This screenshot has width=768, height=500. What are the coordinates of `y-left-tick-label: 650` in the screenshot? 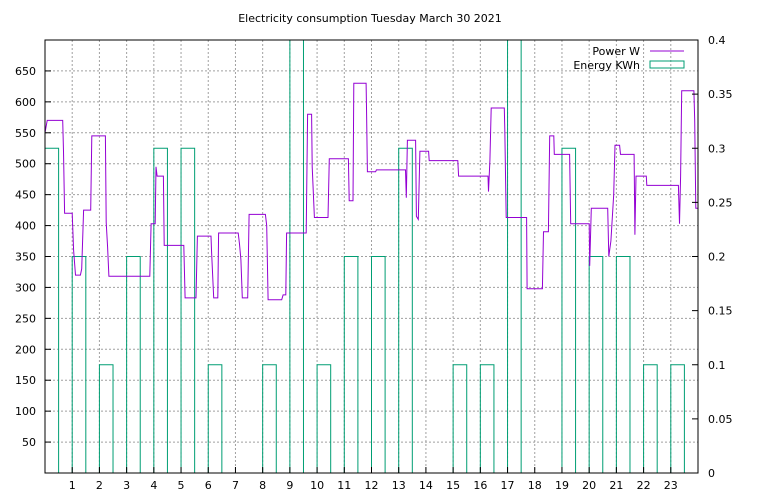 It's located at (25, 71).